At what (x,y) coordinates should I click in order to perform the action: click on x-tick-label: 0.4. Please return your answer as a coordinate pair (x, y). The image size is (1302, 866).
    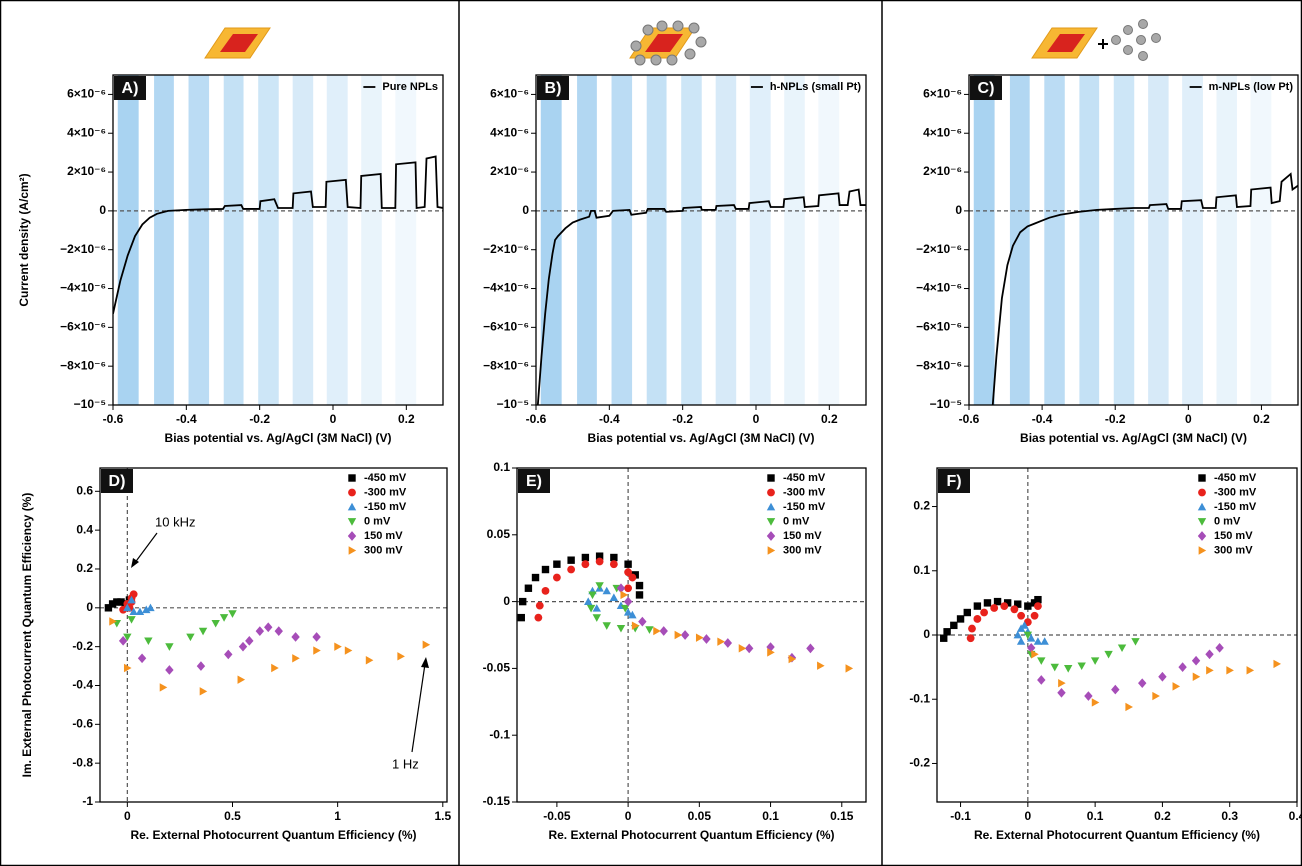
    Looking at the image, I should click on (1295, 816).